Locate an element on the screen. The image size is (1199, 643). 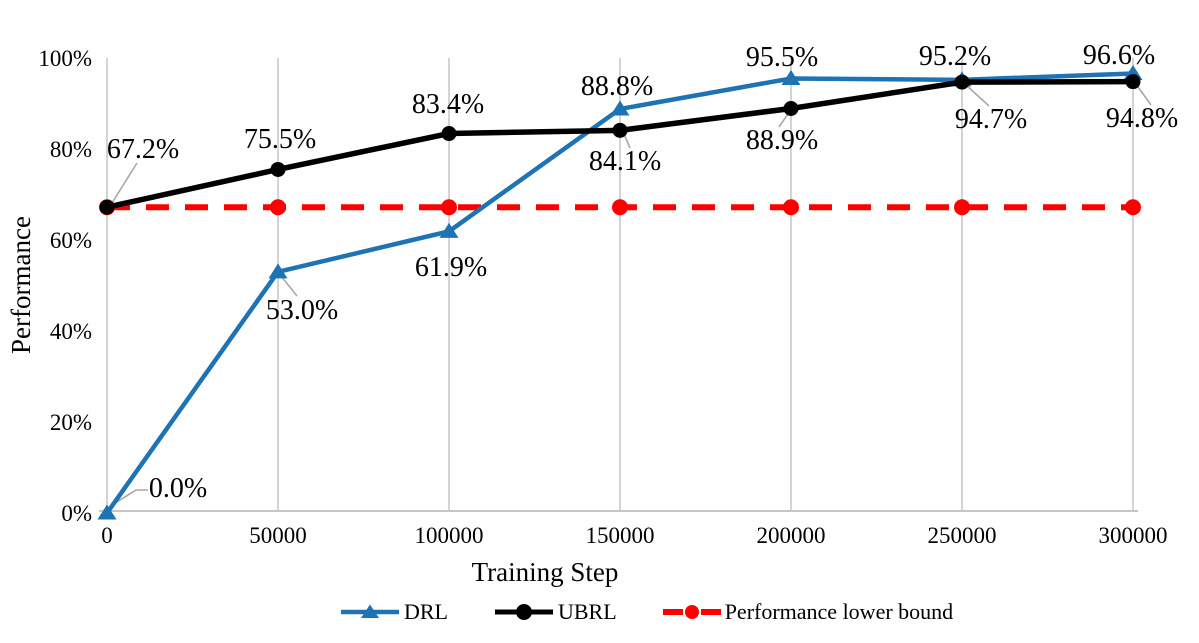
x-tick-label: 100000 is located at coordinates (449, 535).